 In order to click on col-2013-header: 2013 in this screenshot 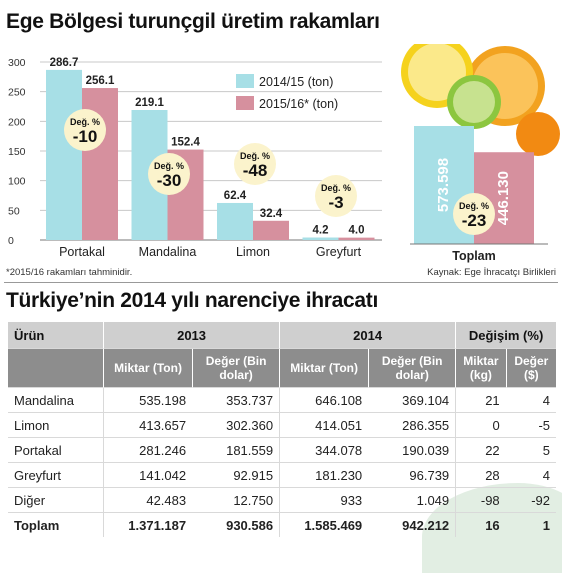, I will do `click(191, 335)`.